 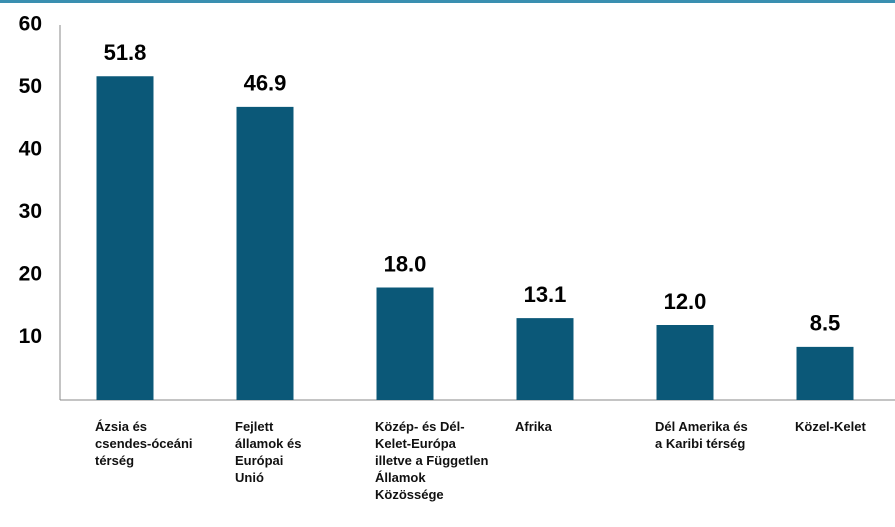 I want to click on value-label: 18.0, so click(x=405, y=263).